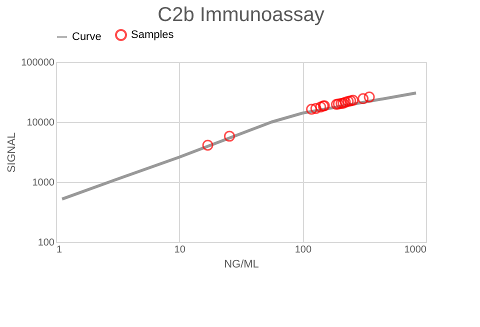  What do you see at coordinates (241, 15) in the screenshot?
I see `chart-title: C2b Immunoassay` at bounding box center [241, 15].